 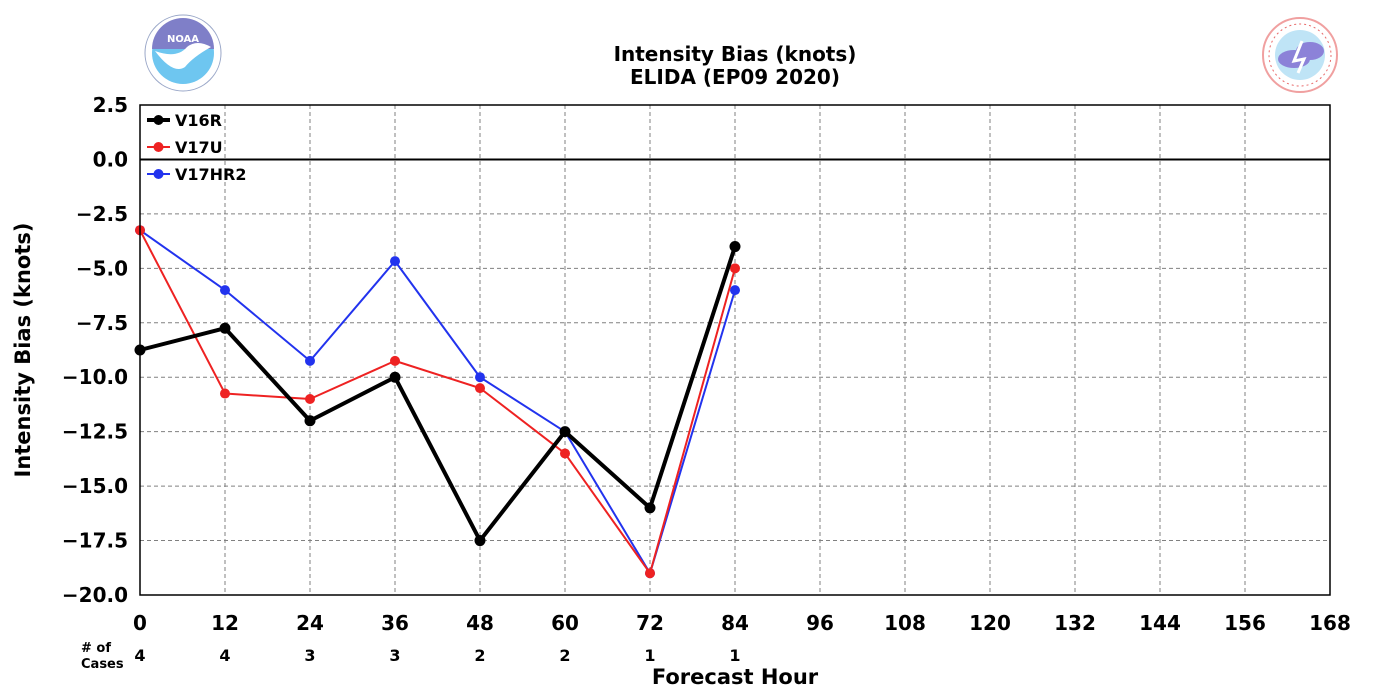 I want to click on cases-label-line1: # of, so click(x=96, y=648).